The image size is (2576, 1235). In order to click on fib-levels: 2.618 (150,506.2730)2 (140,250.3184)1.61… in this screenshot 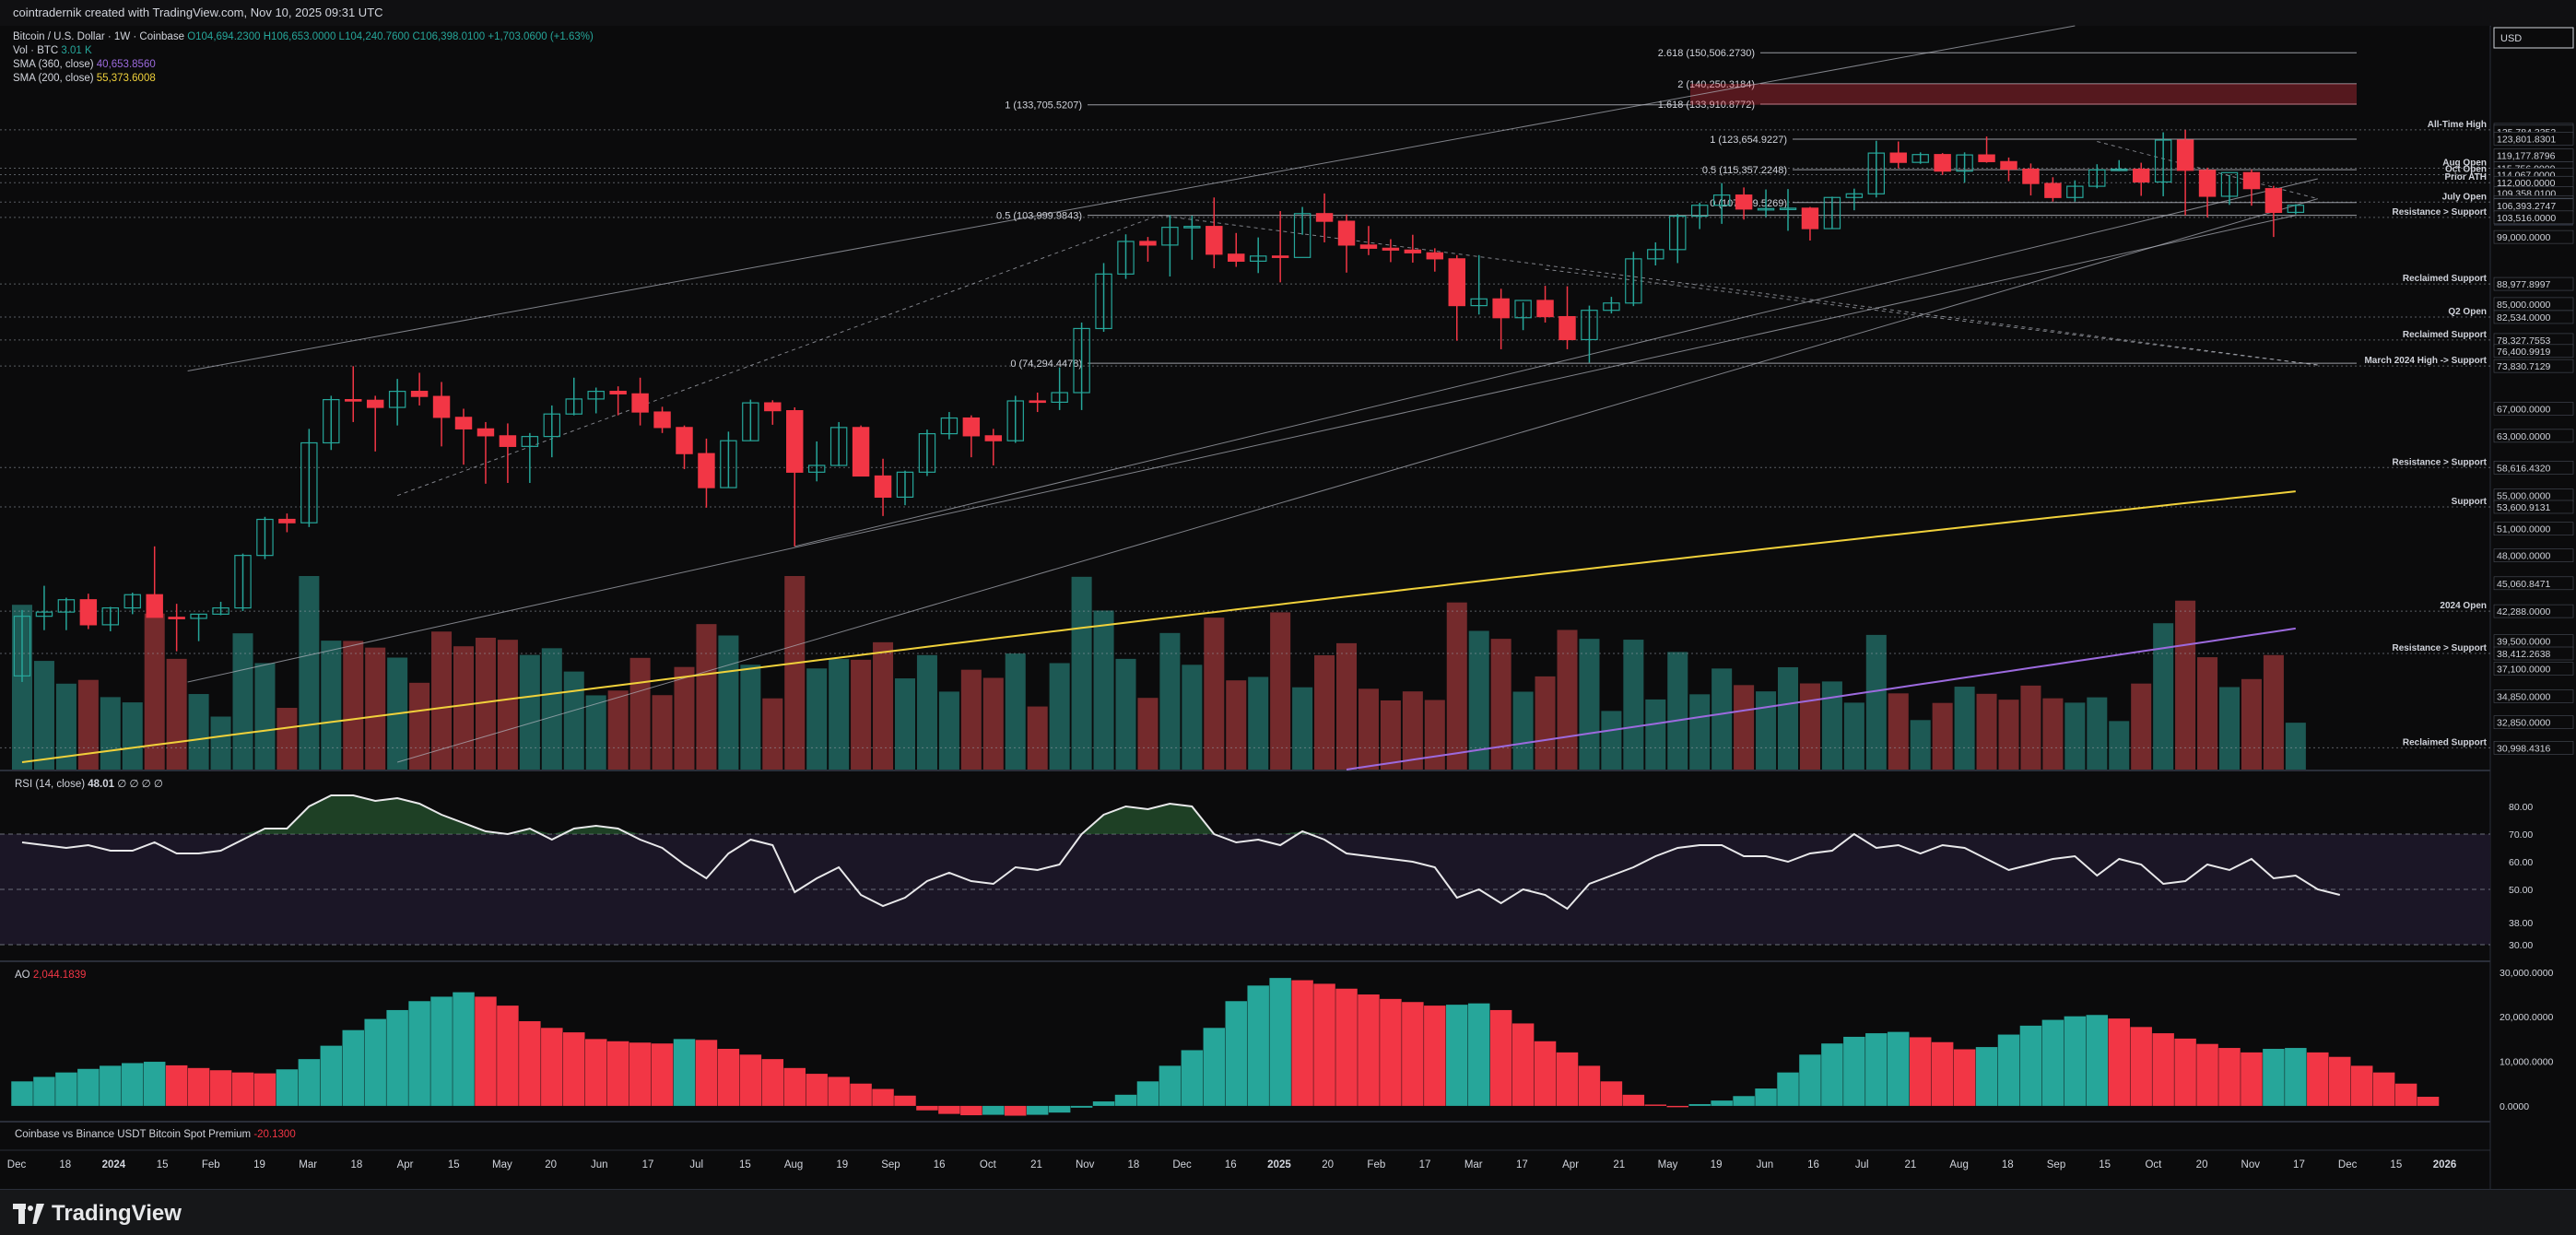, I will do `click(1676, 209)`.